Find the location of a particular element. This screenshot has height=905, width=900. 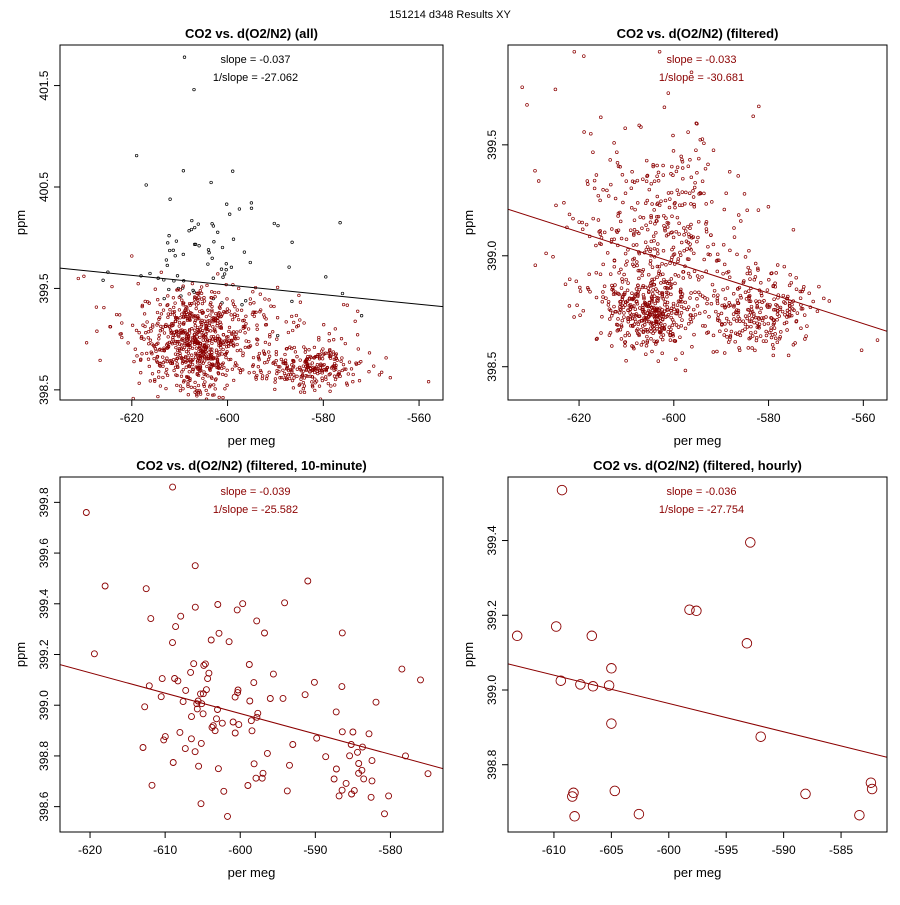

x-tick-label: -600 is located at coordinates (674, 418).